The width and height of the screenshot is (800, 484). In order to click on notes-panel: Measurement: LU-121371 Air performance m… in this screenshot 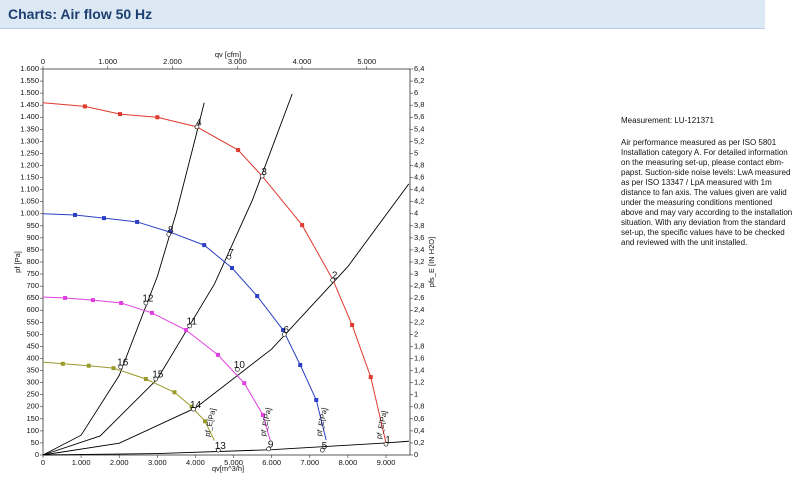, I will do `click(707, 188)`.